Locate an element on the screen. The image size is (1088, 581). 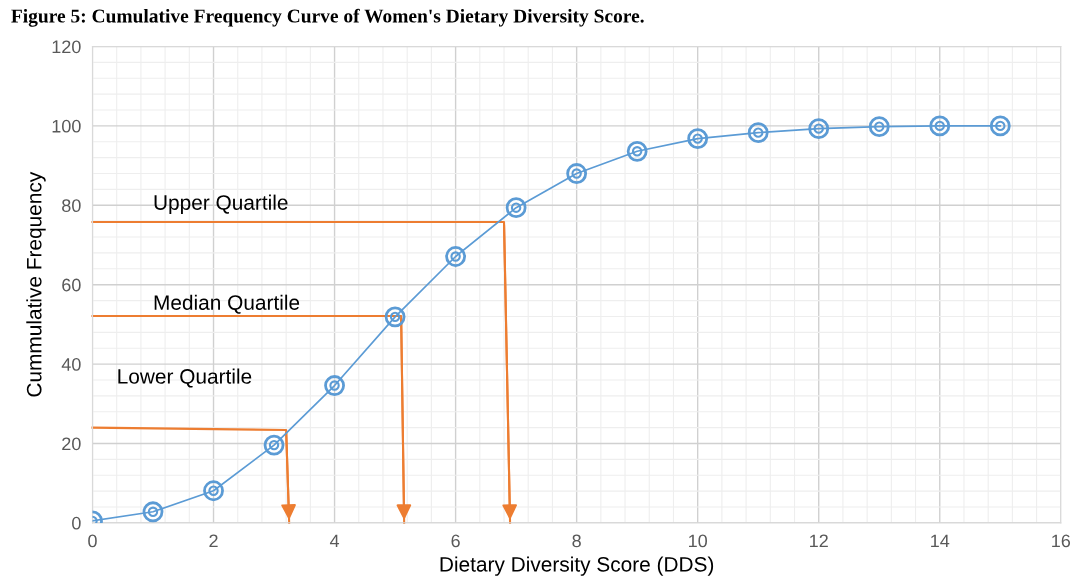
y-tick-label: 0 is located at coordinates (76, 523).